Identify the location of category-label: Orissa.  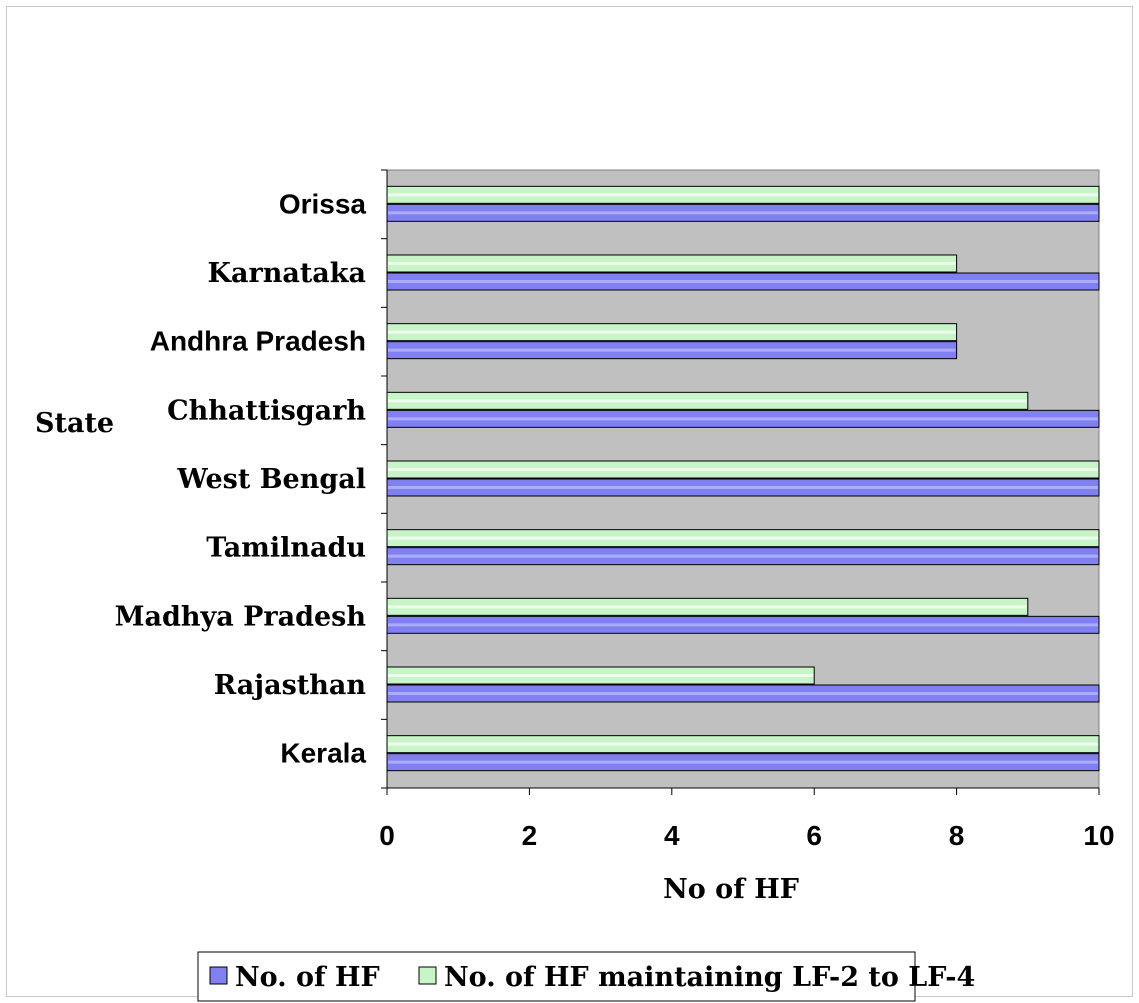
(323, 203).